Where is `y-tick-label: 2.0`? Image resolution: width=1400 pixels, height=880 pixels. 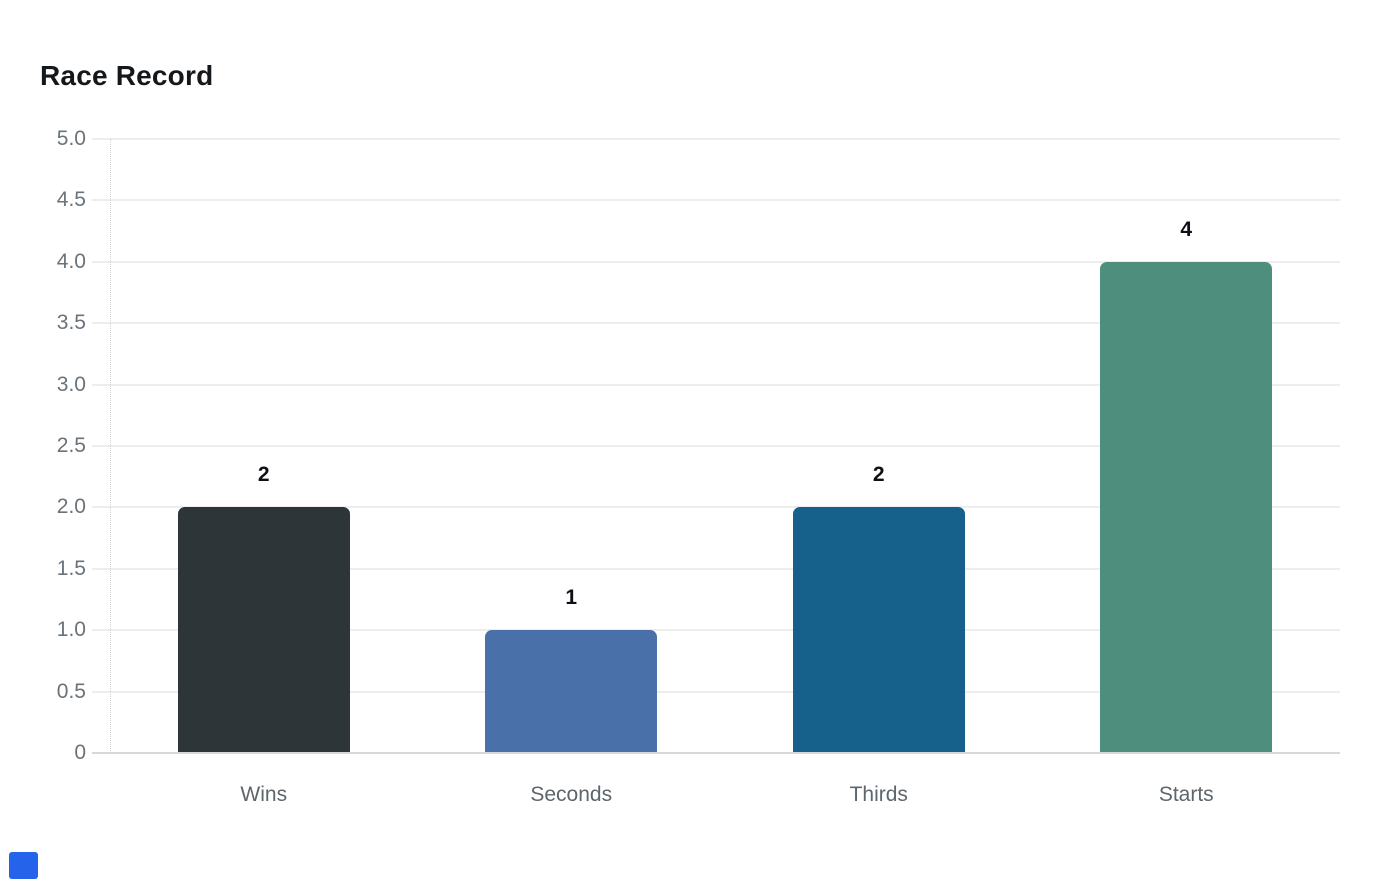 y-tick-label: 2.0 is located at coordinates (71, 507).